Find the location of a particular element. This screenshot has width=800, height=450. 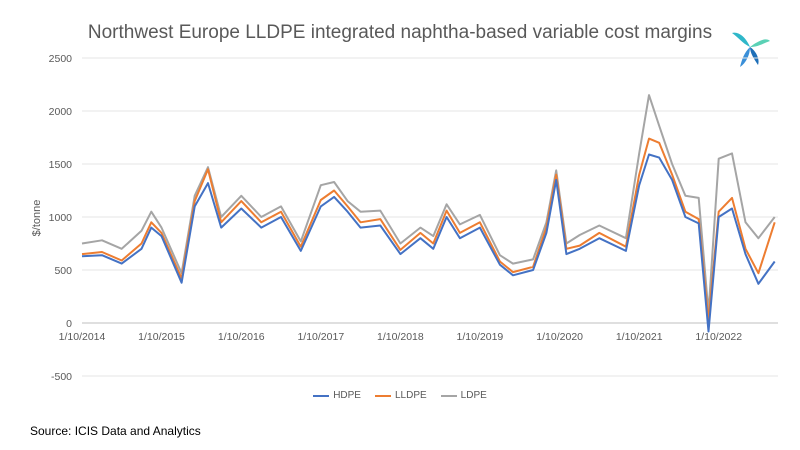

y-tick-label: 500 is located at coordinates (63, 271).